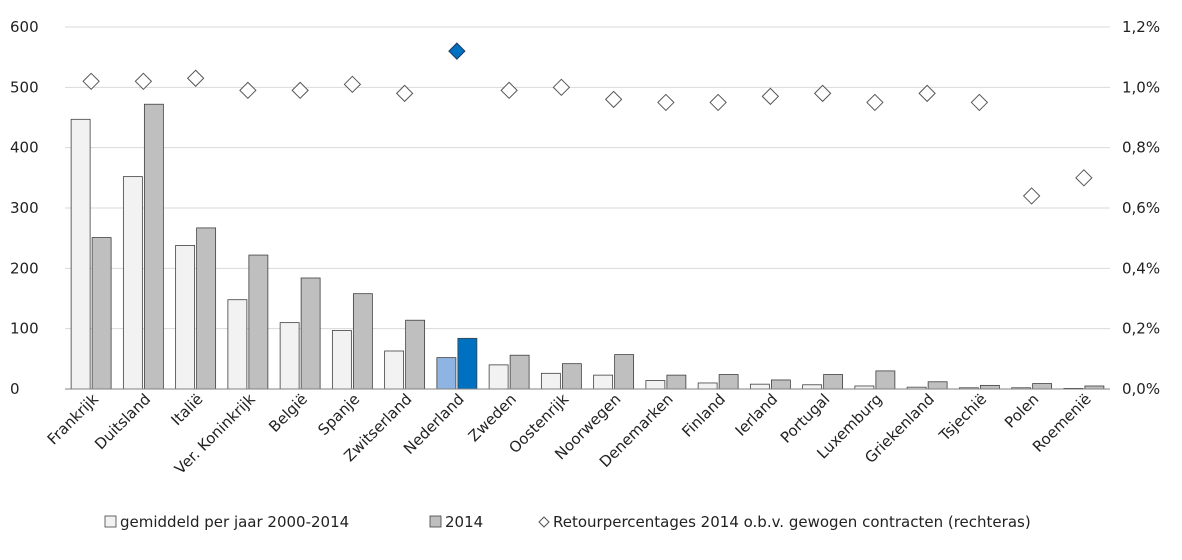 The width and height of the screenshot is (1182, 560). What do you see at coordinates (1141, 208) in the screenshot?
I see `y-tick-label-right: 0,6%` at bounding box center [1141, 208].